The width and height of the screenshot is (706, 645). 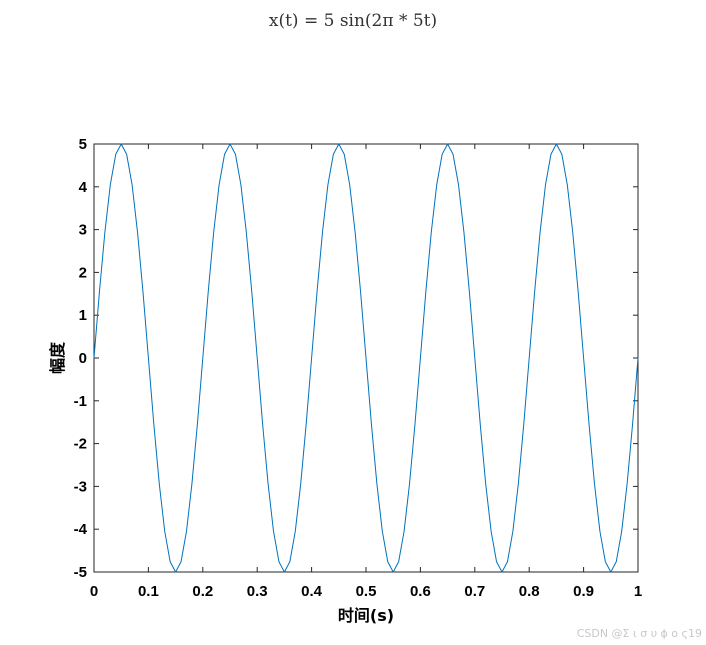 What do you see at coordinates (83, 315) in the screenshot?
I see `y-tick-label: 1` at bounding box center [83, 315].